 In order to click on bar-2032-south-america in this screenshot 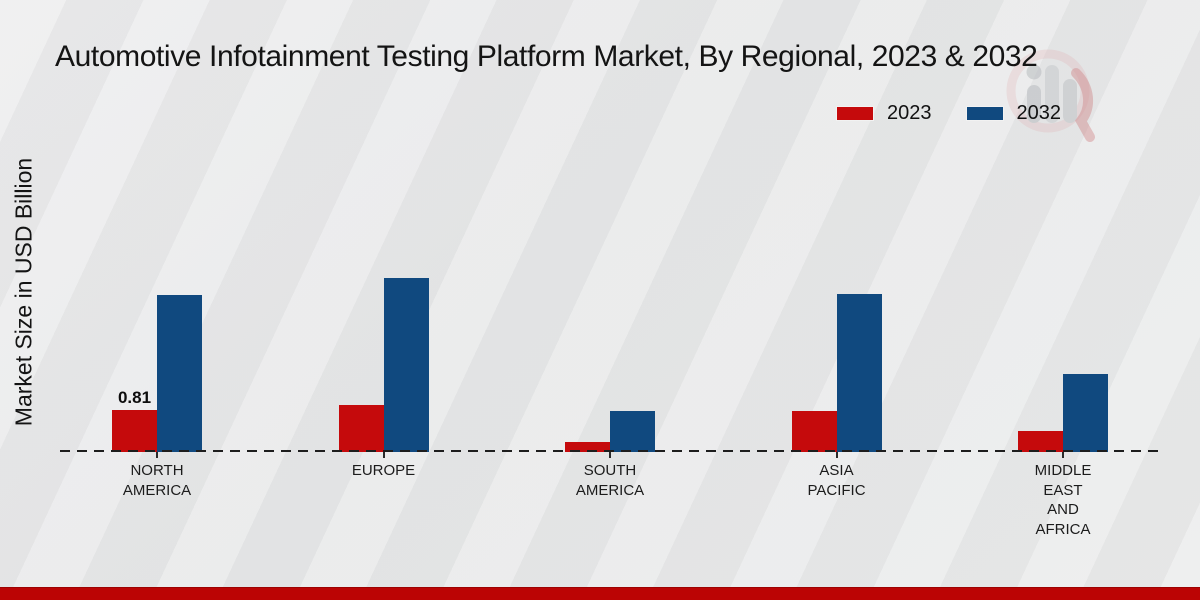, I will do `click(632, 431)`.